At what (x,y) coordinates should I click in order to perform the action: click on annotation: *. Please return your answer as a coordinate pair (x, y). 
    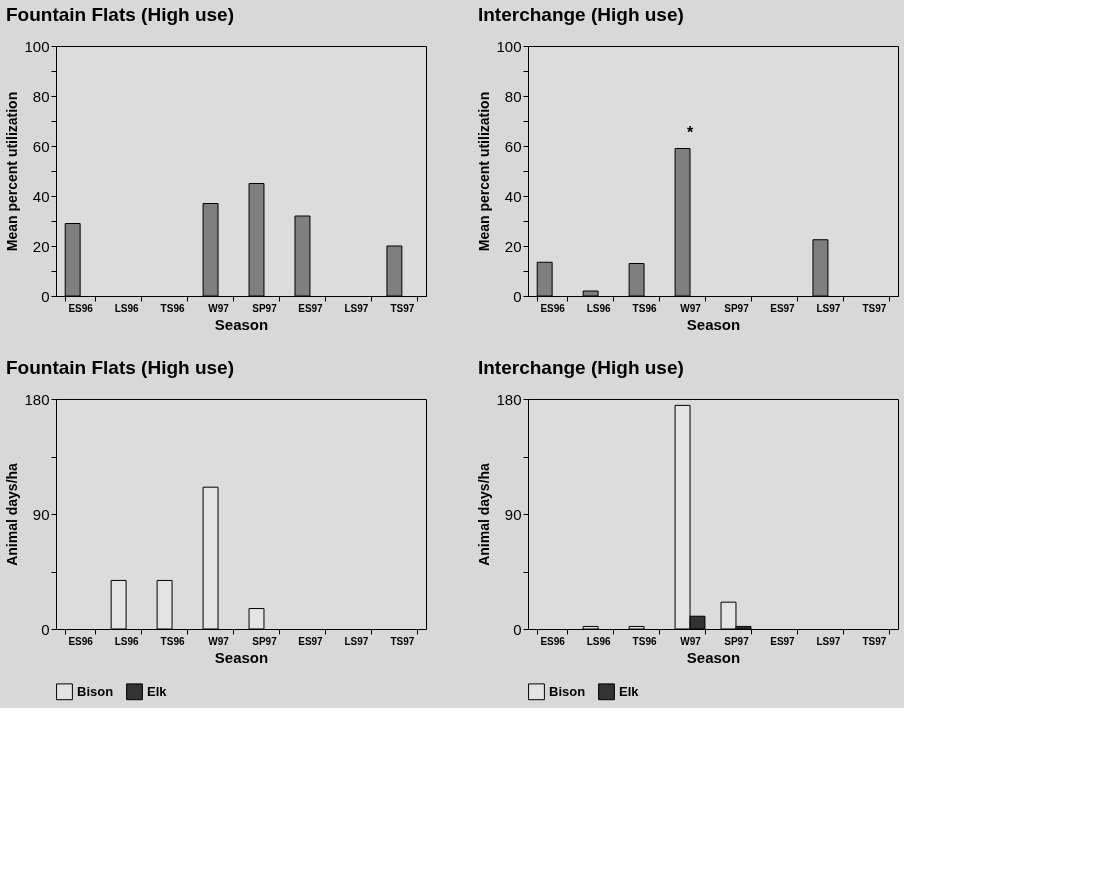
    Looking at the image, I should click on (690, 132).